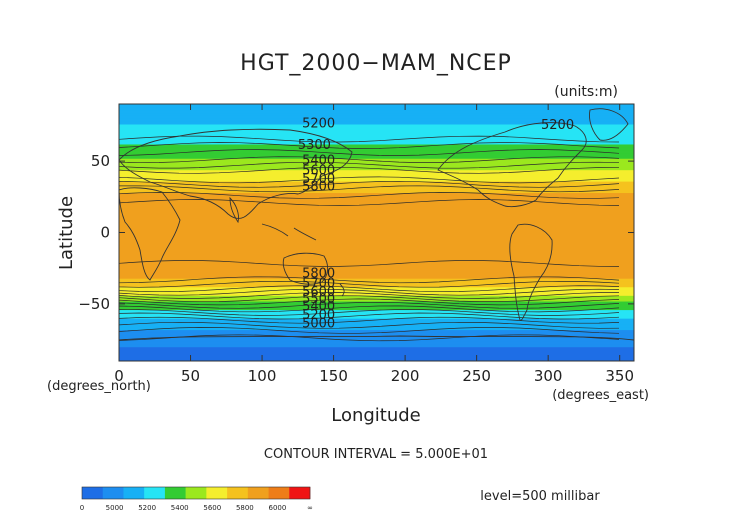  I want to click on colorbar-label: 5000, so click(115, 508).